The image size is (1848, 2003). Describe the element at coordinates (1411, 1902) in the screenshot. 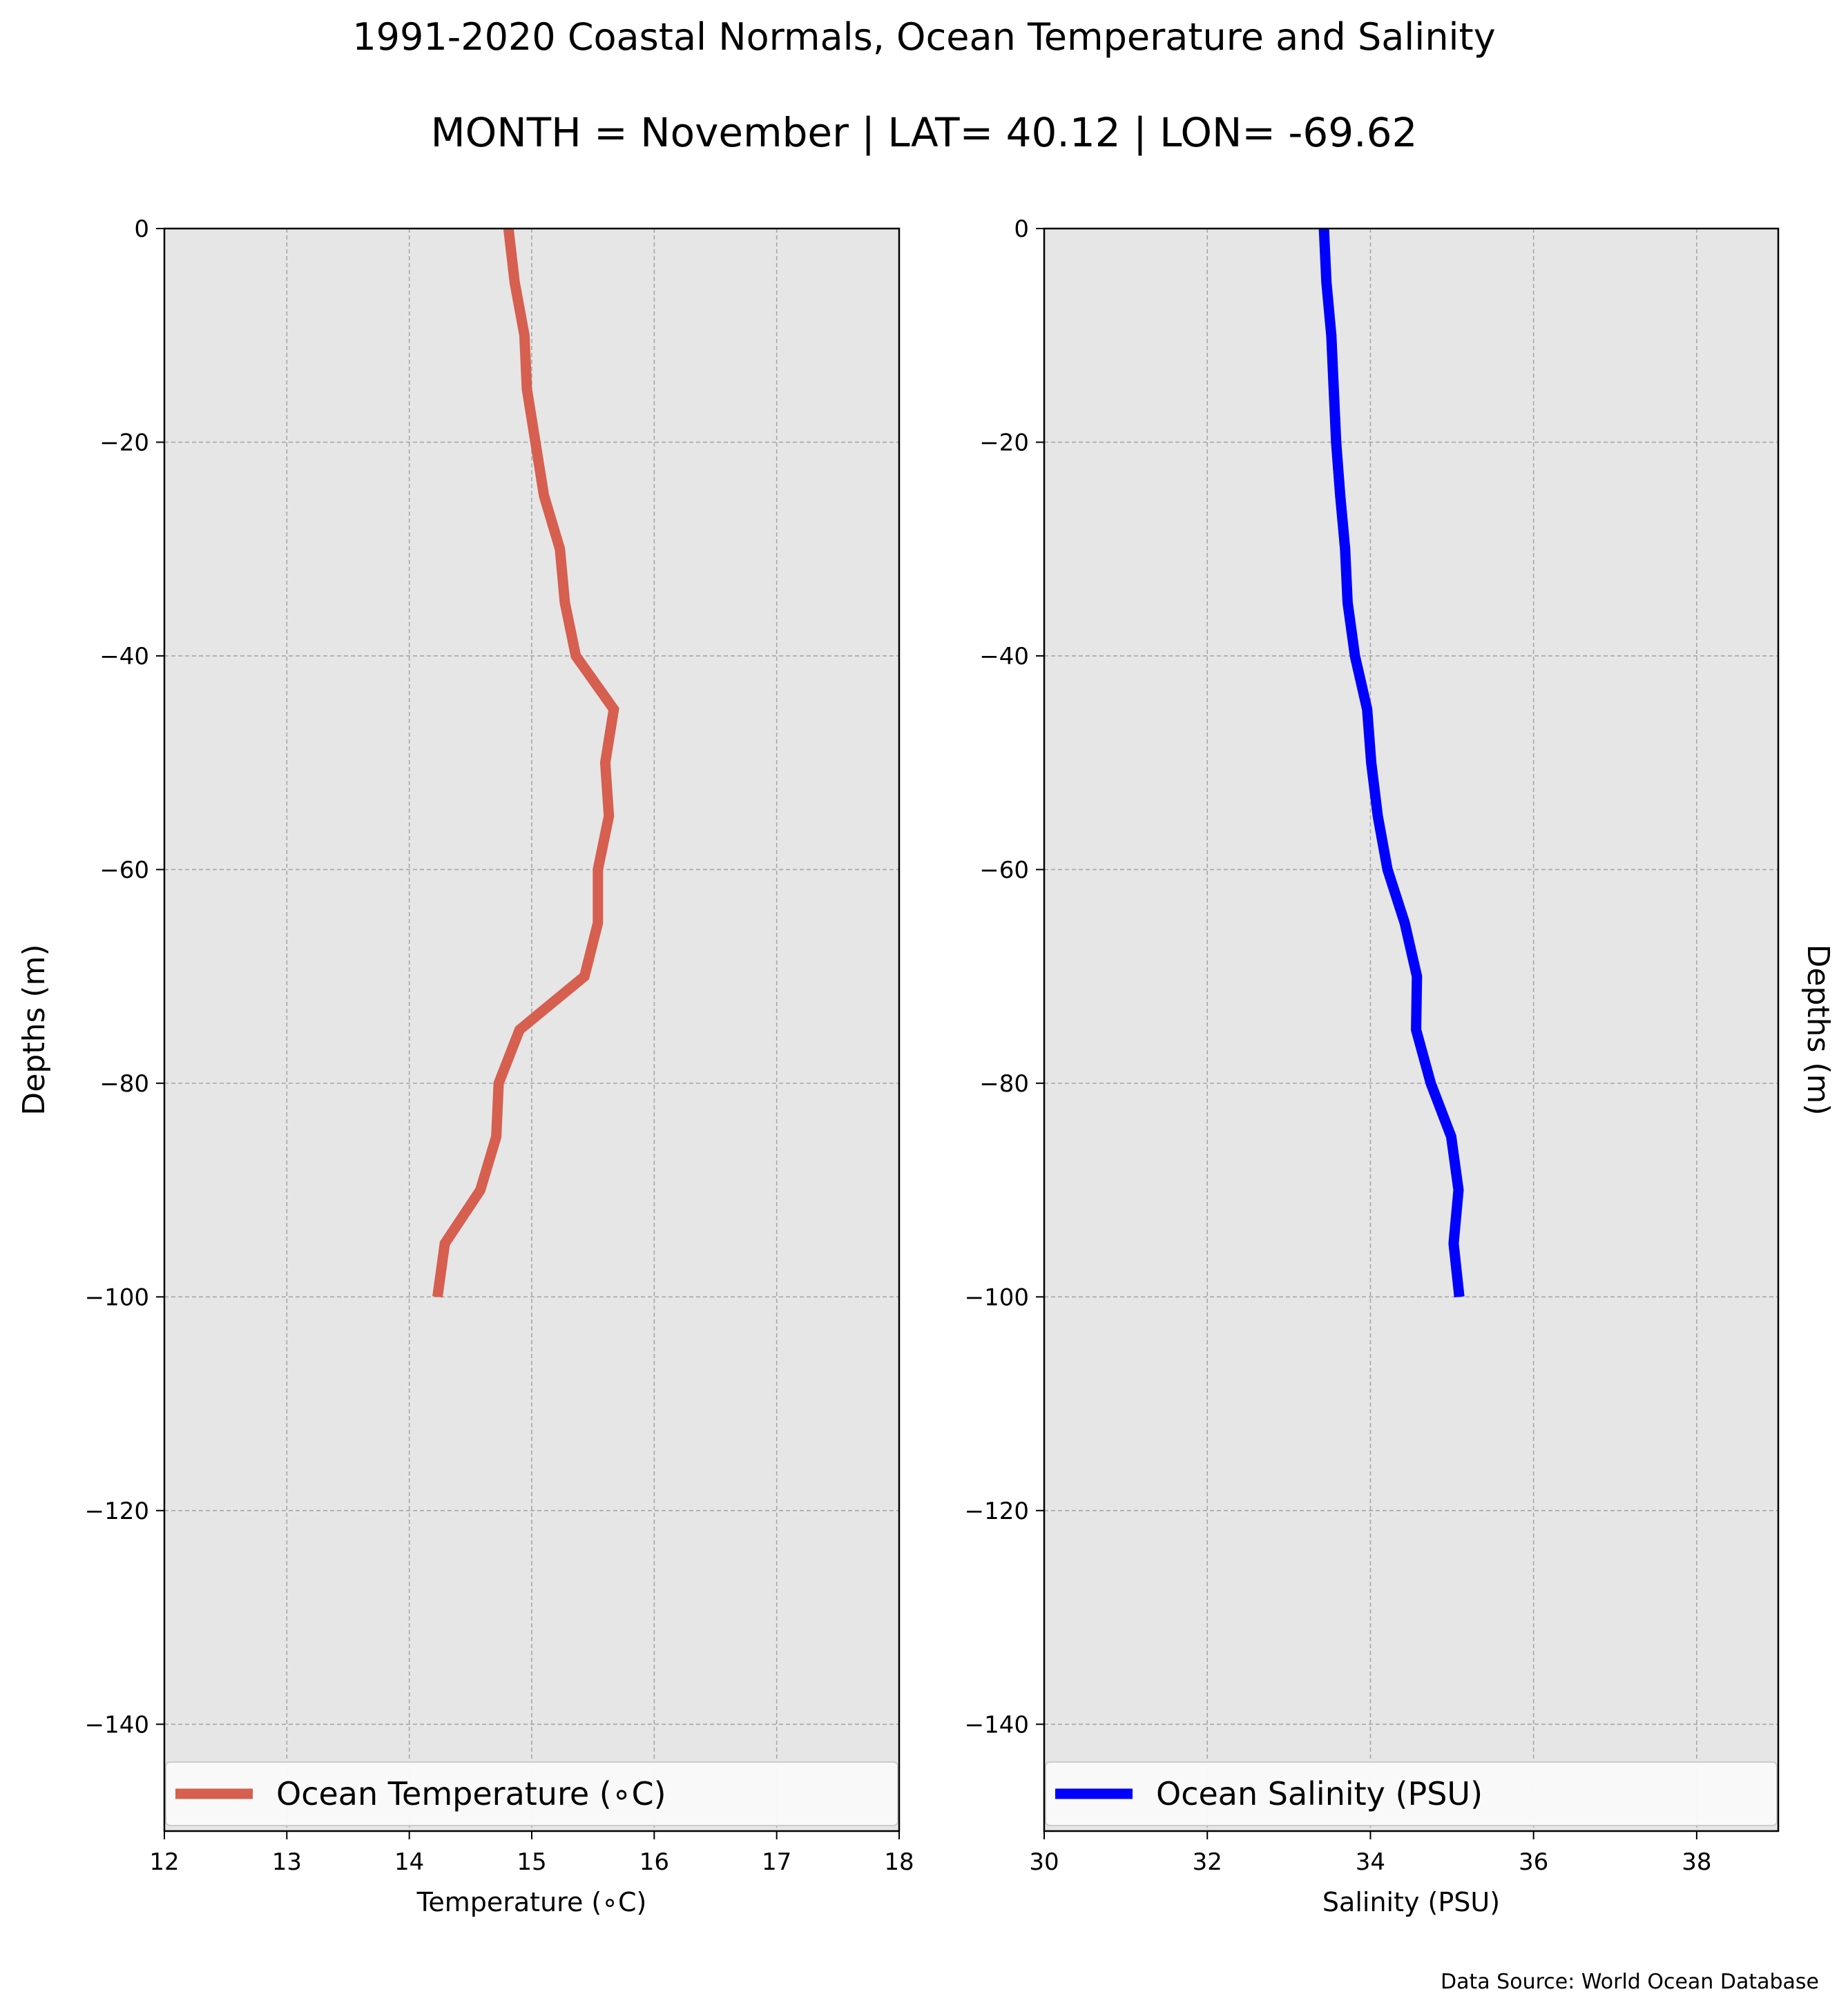

I see `x-axis-label: Salinity (PSU)` at that location.